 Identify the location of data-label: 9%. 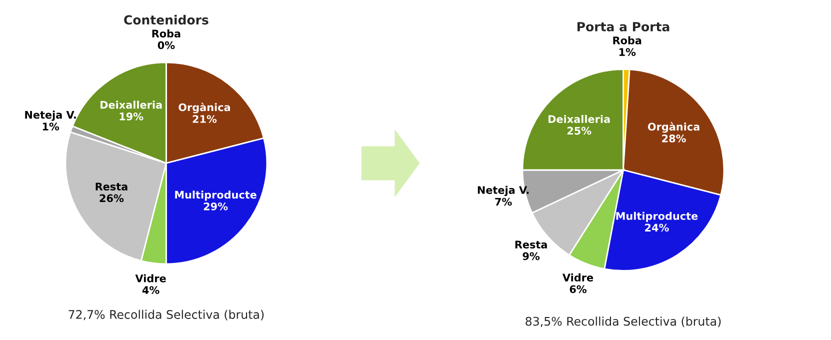
(531, 256).